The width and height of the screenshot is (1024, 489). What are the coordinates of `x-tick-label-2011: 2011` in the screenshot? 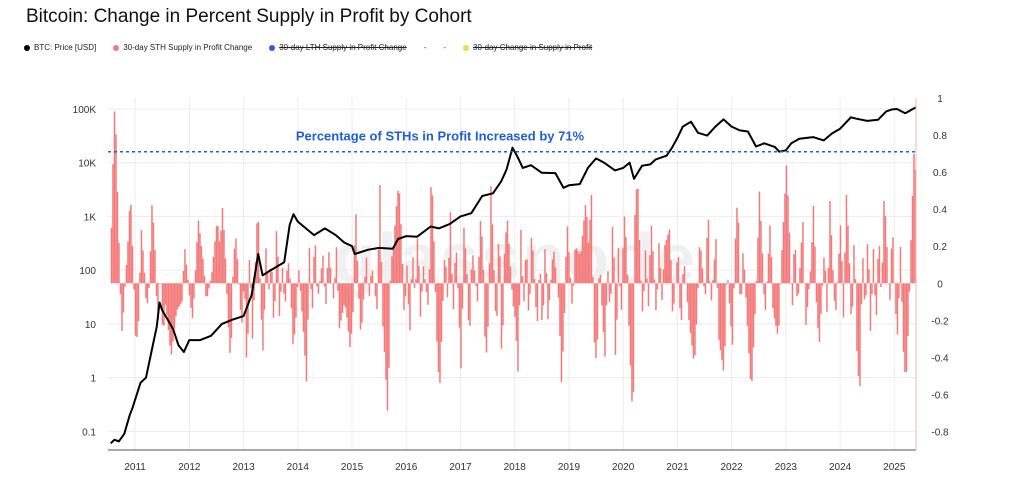 It's located at (135, 467).